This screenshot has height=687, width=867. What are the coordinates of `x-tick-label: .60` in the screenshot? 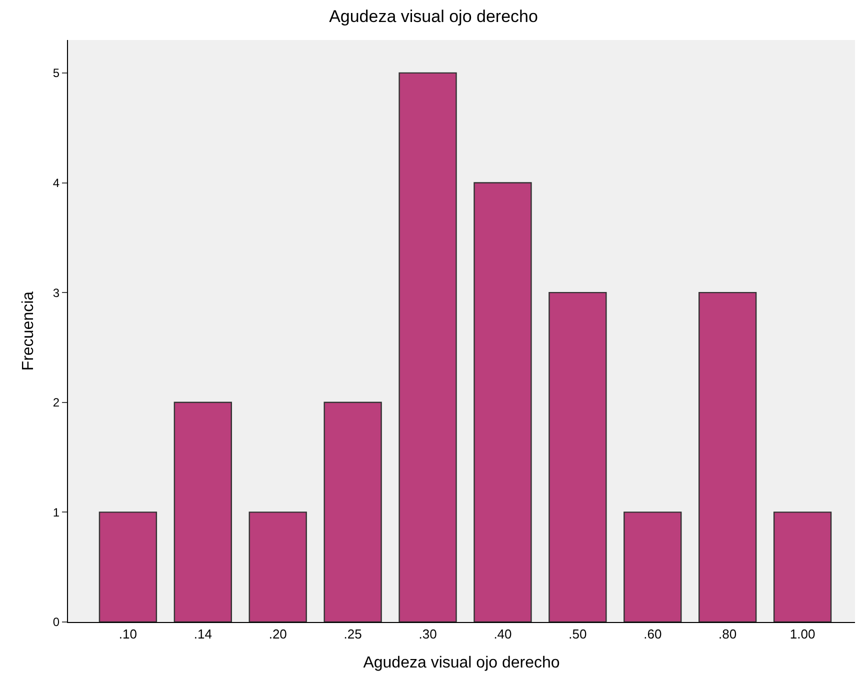 It's located at (653, 634).